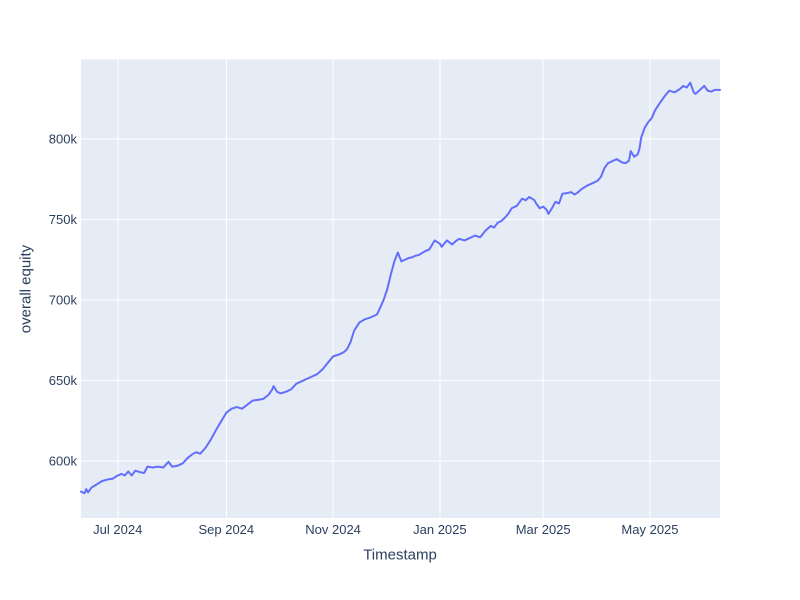 The width and height of the screenshot is (800, 600). What do you see at coordinates (63, 139) in the screenshot?
I see `y-tick-label: 800k` at bounding box center [63, 139].